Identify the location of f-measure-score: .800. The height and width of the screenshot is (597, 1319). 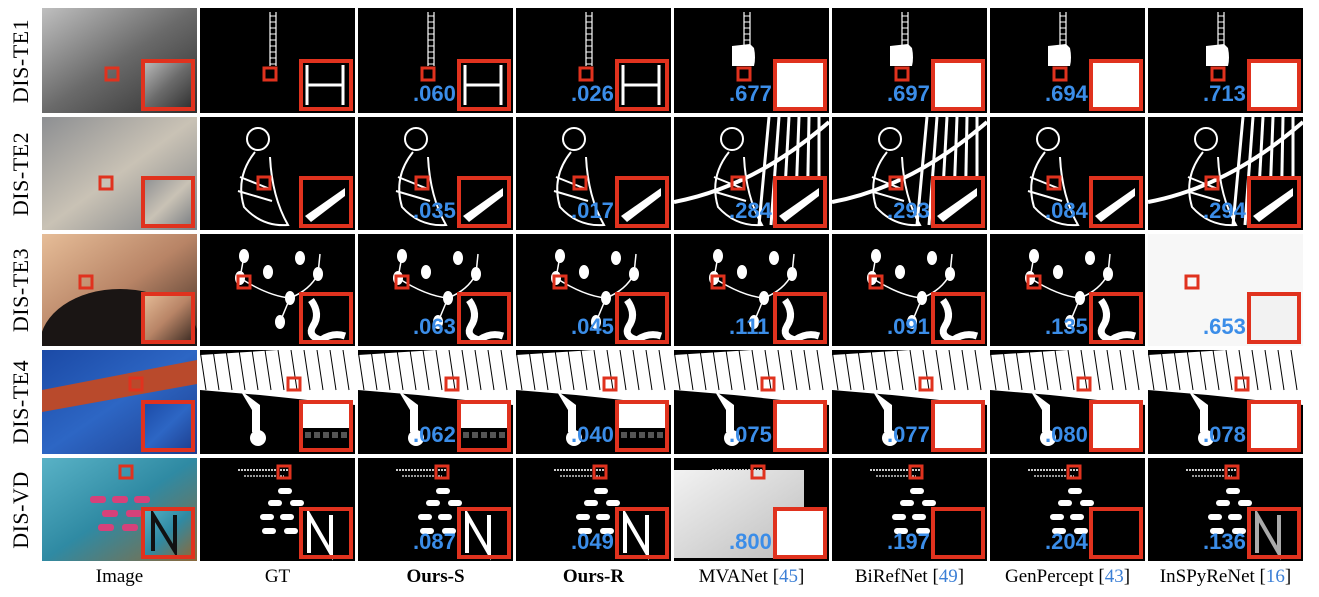
(750, 541).